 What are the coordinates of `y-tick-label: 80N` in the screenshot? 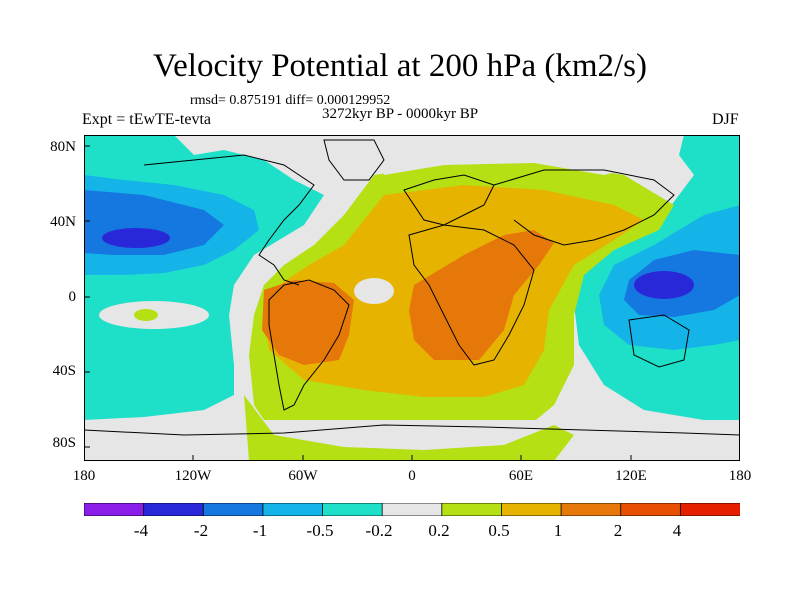 It's located at (63, 147).